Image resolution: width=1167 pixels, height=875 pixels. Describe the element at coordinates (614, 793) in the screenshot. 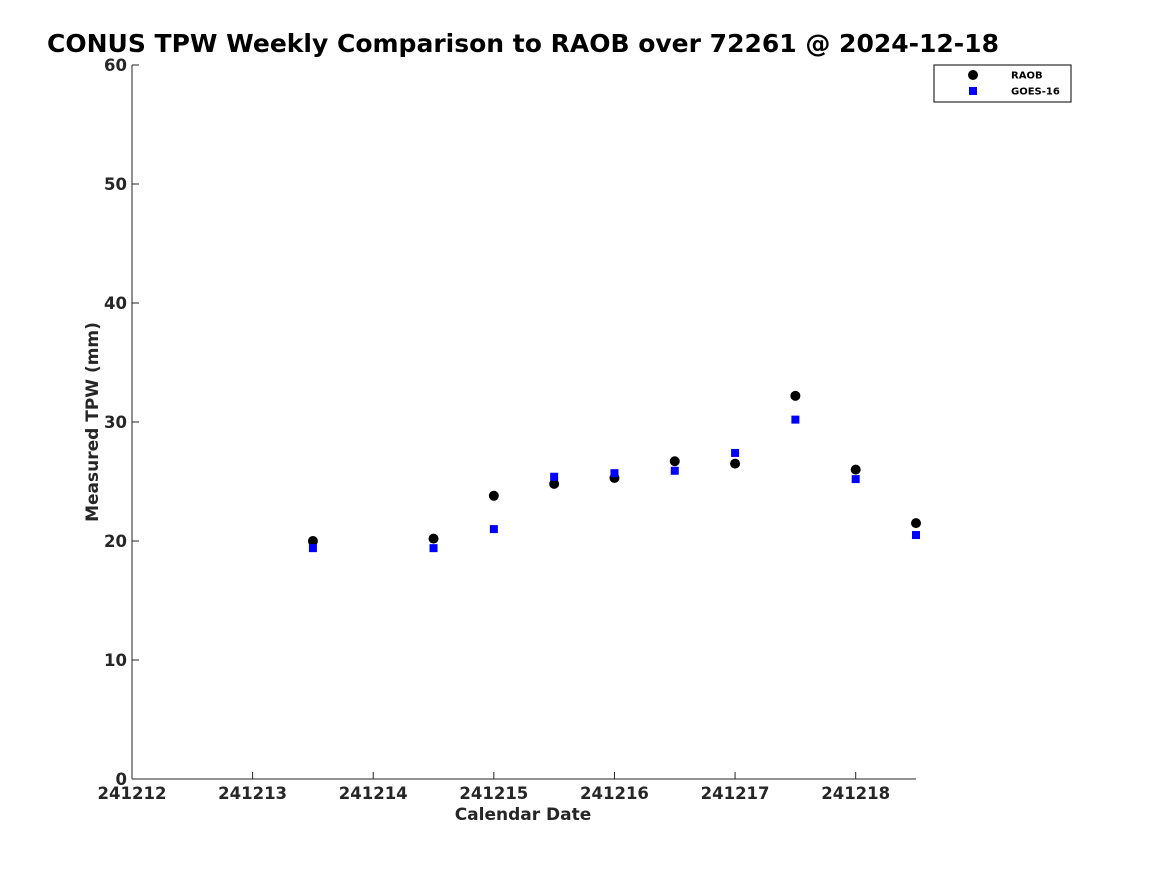

I see `x-tick-label: 241216` at that location.